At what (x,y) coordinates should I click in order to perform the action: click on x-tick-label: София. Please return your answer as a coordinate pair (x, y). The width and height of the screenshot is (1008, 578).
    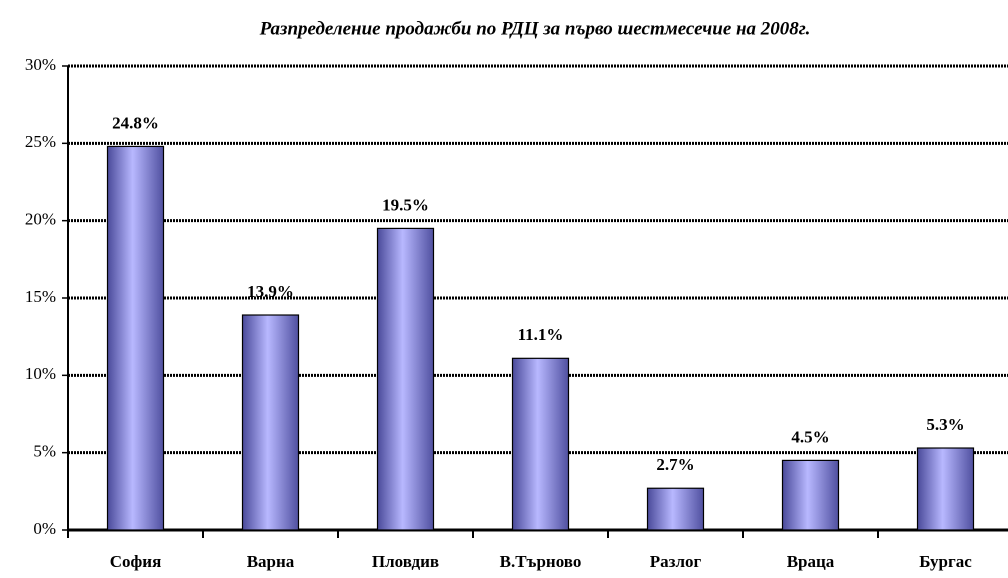
    Looking at the image, I should click on (136, 561).